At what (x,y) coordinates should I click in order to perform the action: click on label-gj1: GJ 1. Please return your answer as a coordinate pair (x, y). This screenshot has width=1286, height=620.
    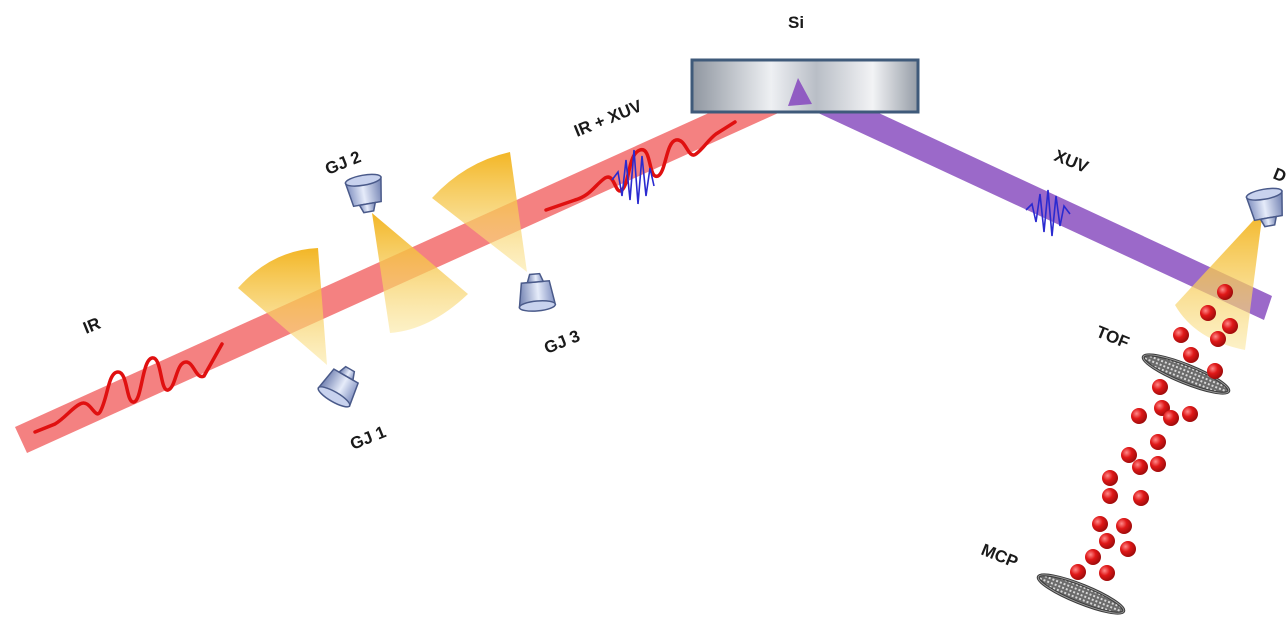
    Looking at the image, I should click on (367, 437).